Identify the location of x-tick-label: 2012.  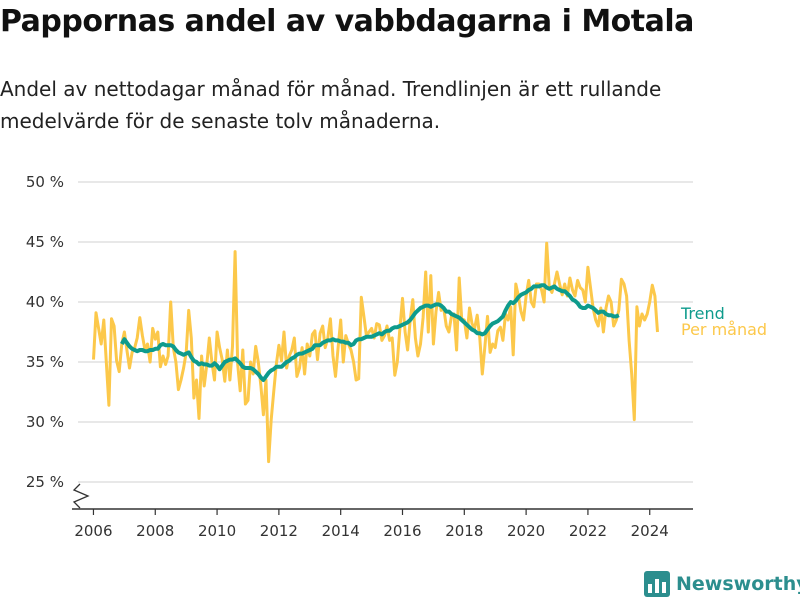
(279, 531).